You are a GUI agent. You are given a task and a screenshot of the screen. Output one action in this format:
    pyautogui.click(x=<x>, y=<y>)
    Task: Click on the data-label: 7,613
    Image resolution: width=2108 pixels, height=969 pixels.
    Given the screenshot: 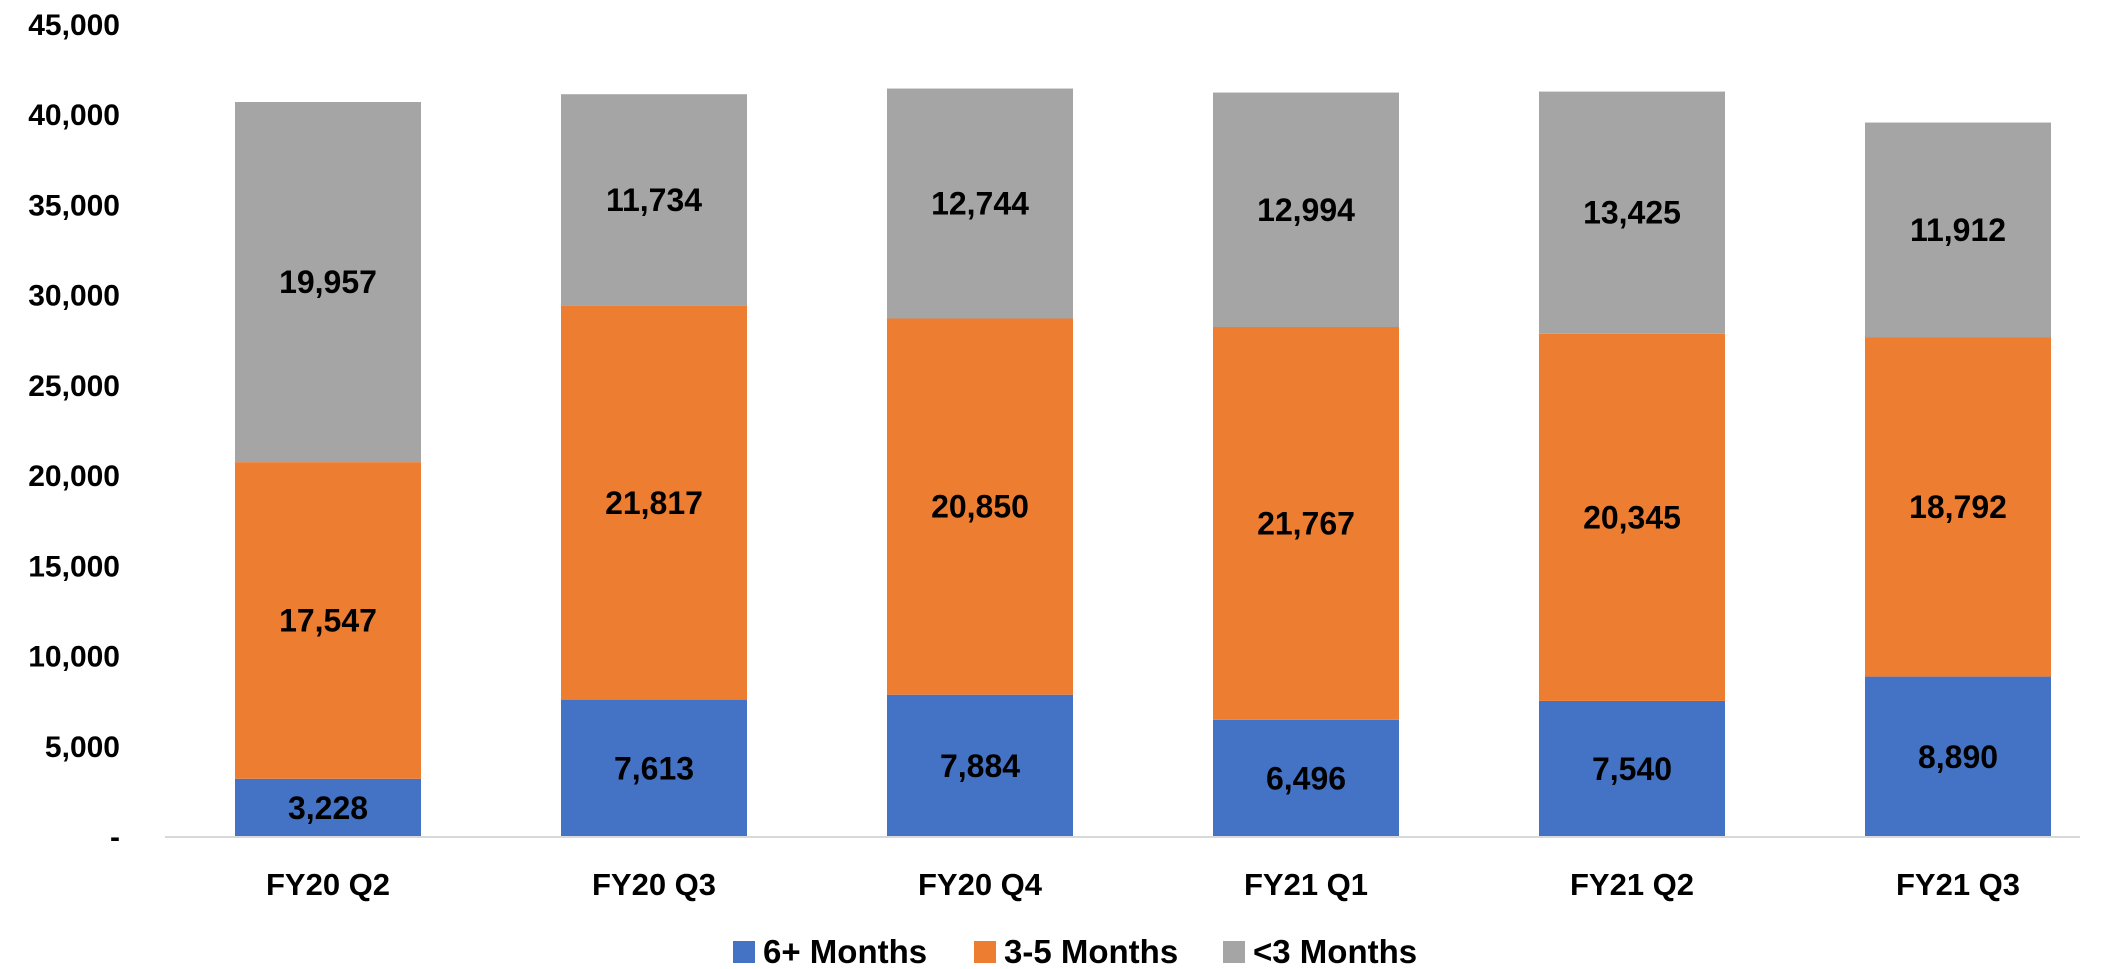 What is the action you would take?
    pyautogui.click(x=654, y=768)
    